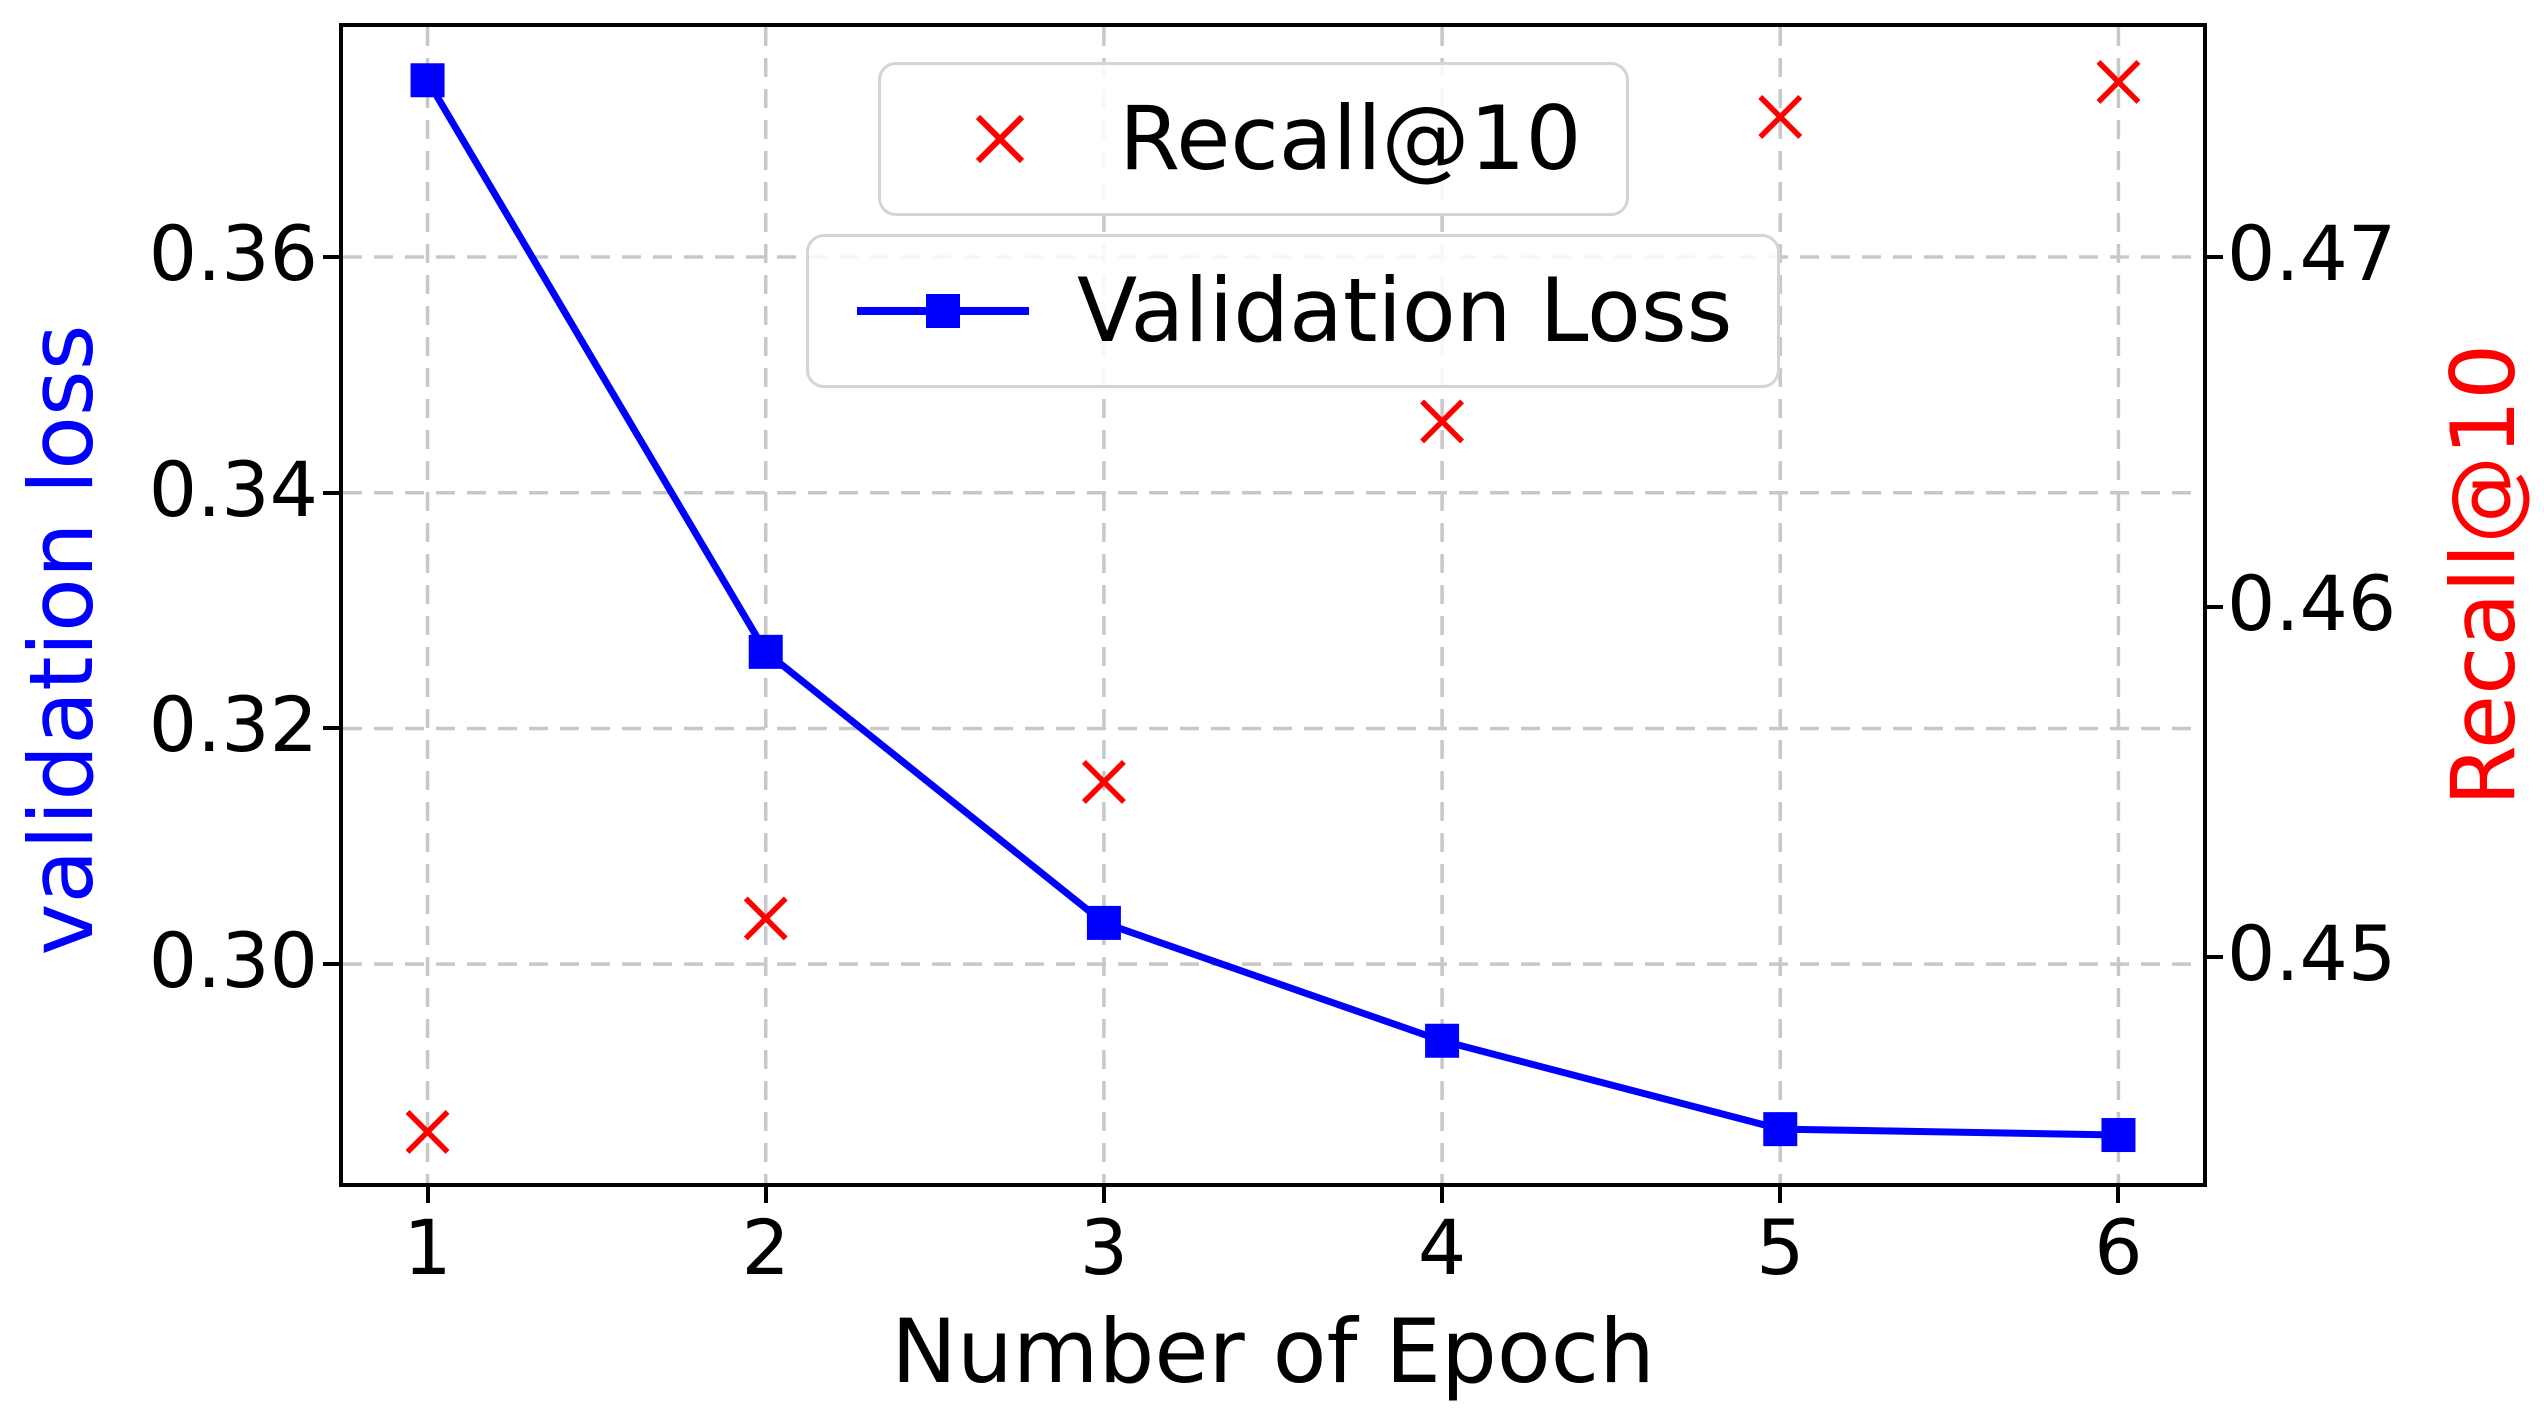 This screenshot has width=2544, height=1422. What do you see at coordinates (233, 489) in the screenshot?
I see `left-y-tick-label: 0.34` at bounding box center [233, 489].